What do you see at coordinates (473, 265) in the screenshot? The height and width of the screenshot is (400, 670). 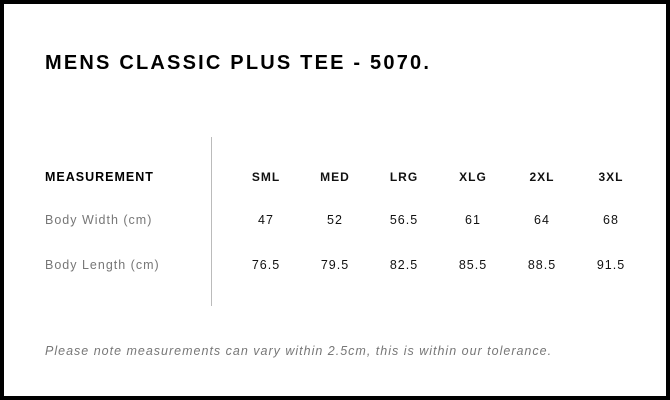 I see `table-cell: 85.5` at bounding box center [473, 265].